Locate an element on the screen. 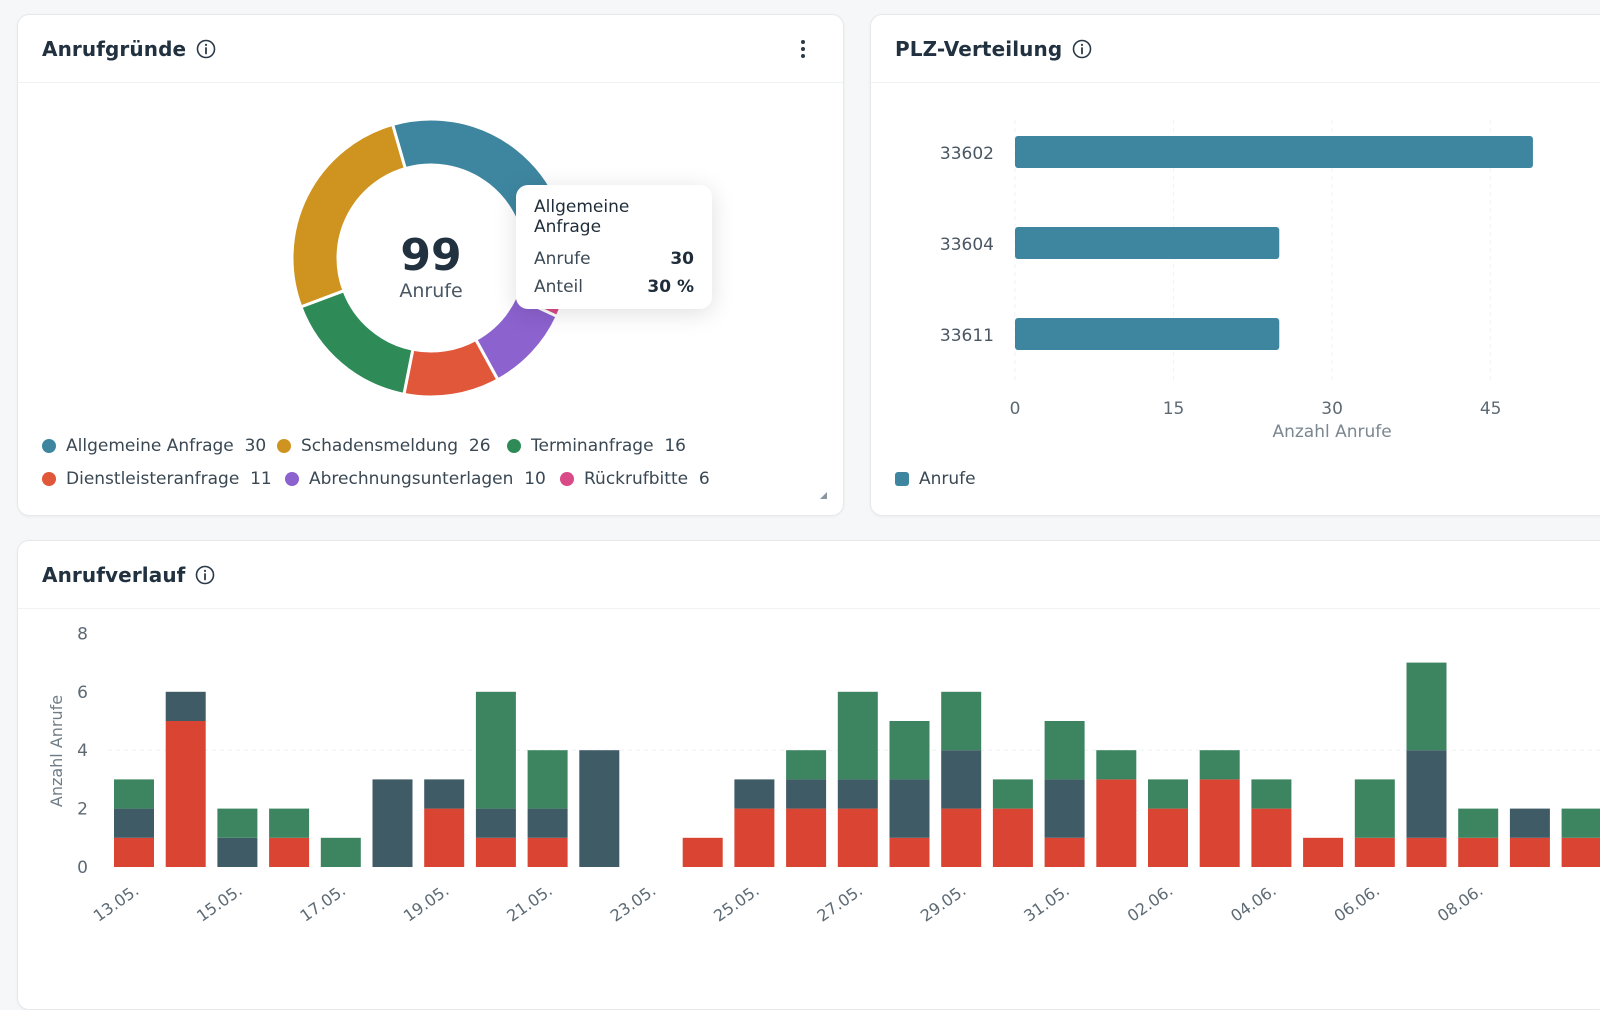  legend-count: 30 is located at coordinates (255, 446).